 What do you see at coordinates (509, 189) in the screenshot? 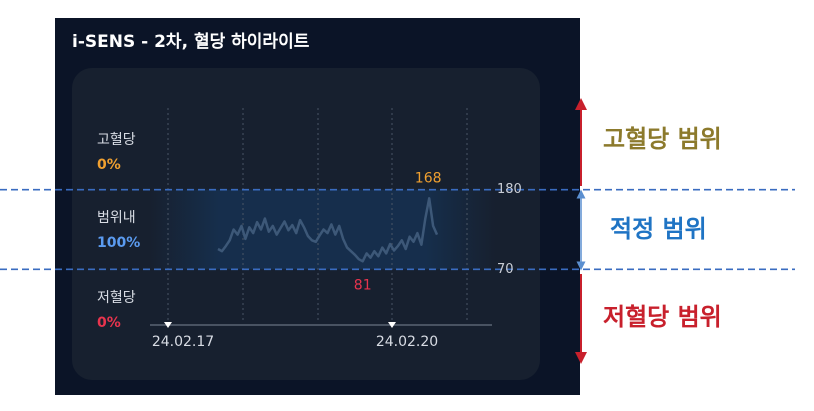
I see `y-tick-label: 180` at bounding box center [509, 189].